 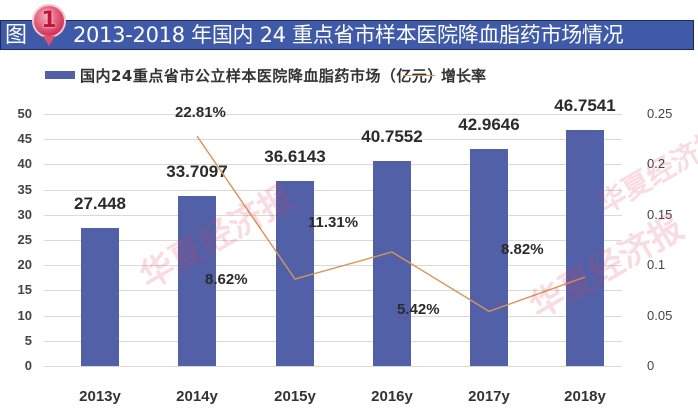 I want to click on left-axis-tick: 30, so click(x=24, y=214).